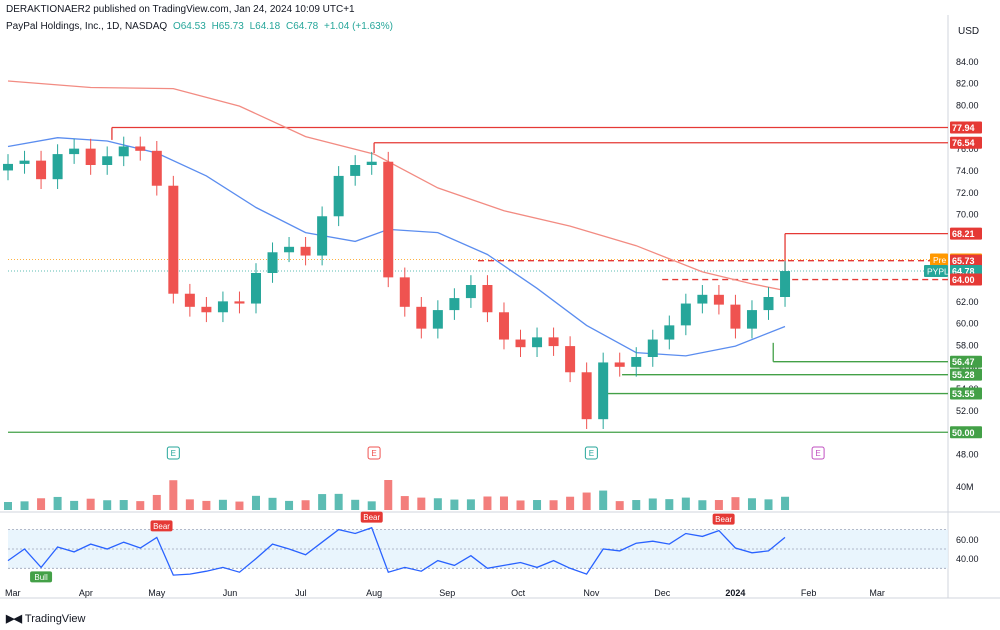 The width and height of the screenshot is (1000, 630). I want to click on price-tag-prefix-bg, so click(936, 271).